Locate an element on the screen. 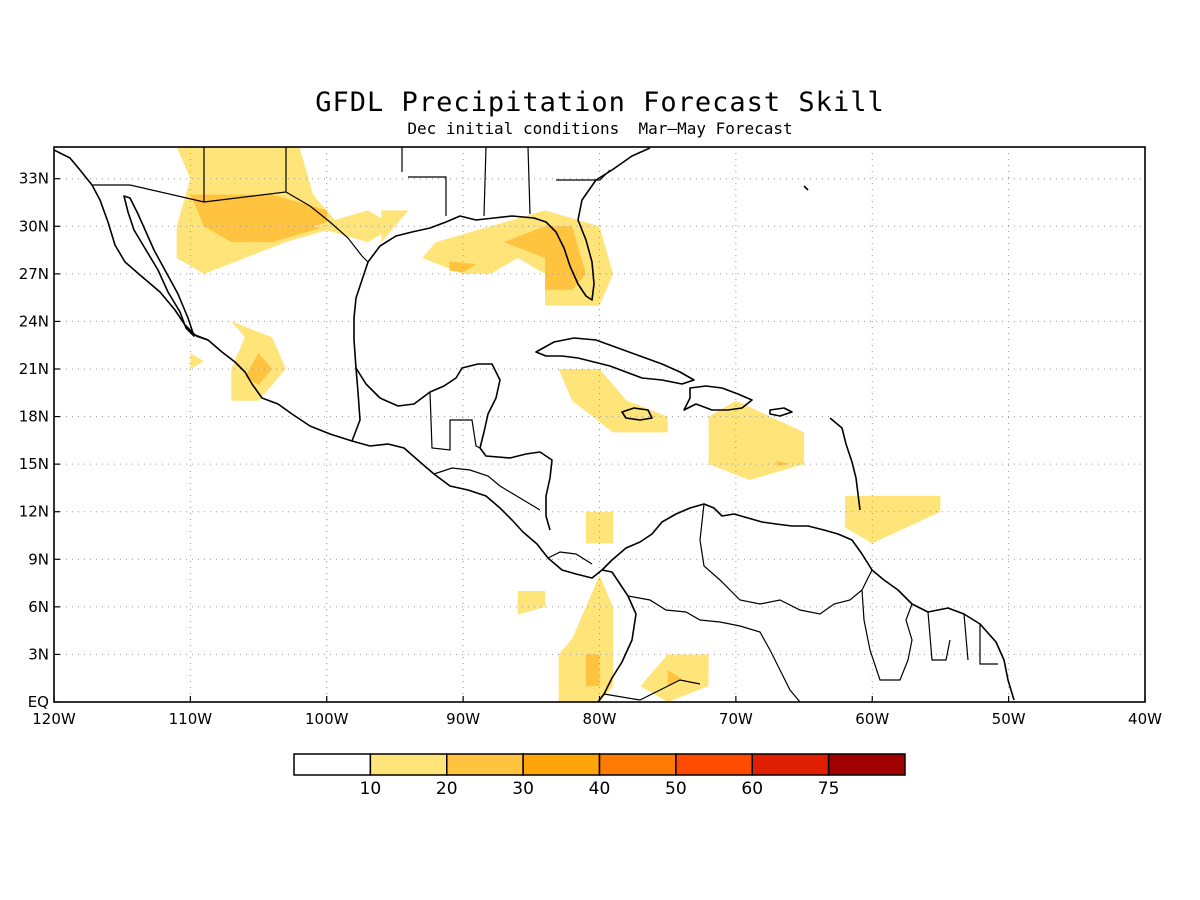 This screenshot has height=900, width=1200. coastline-cuba is located at coordinates (615, 361).